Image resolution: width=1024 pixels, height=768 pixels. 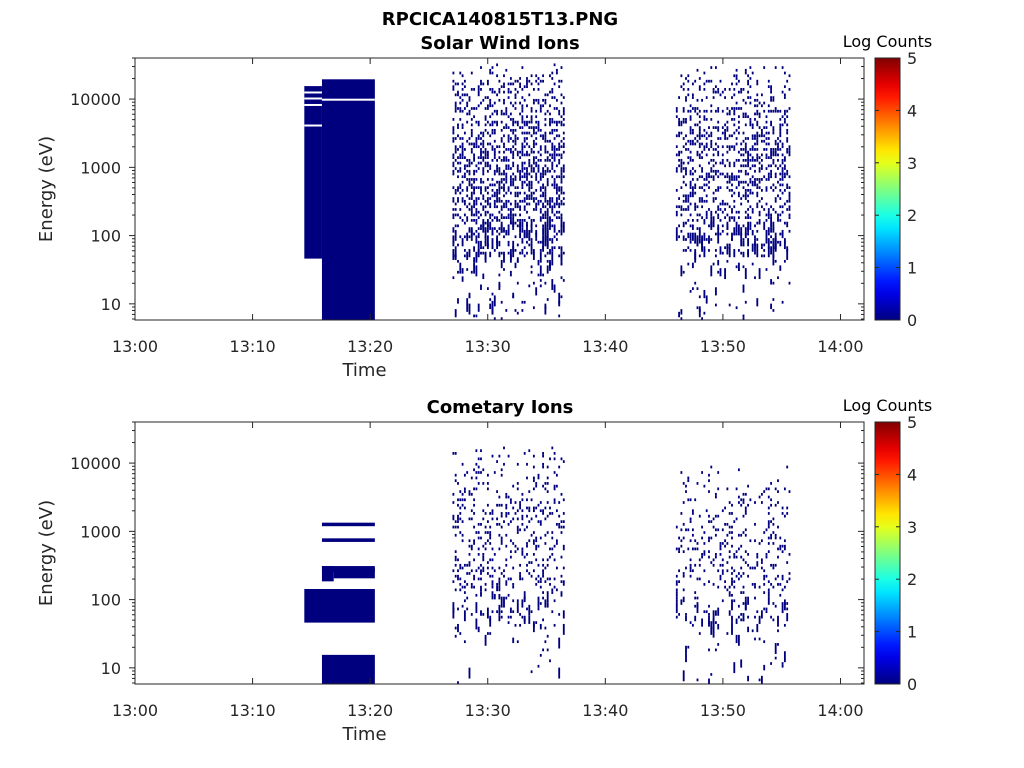 What do you see at coordinates (348, 99) in the screenshot?
I see `count-gap` at bounding box center [348, 99].